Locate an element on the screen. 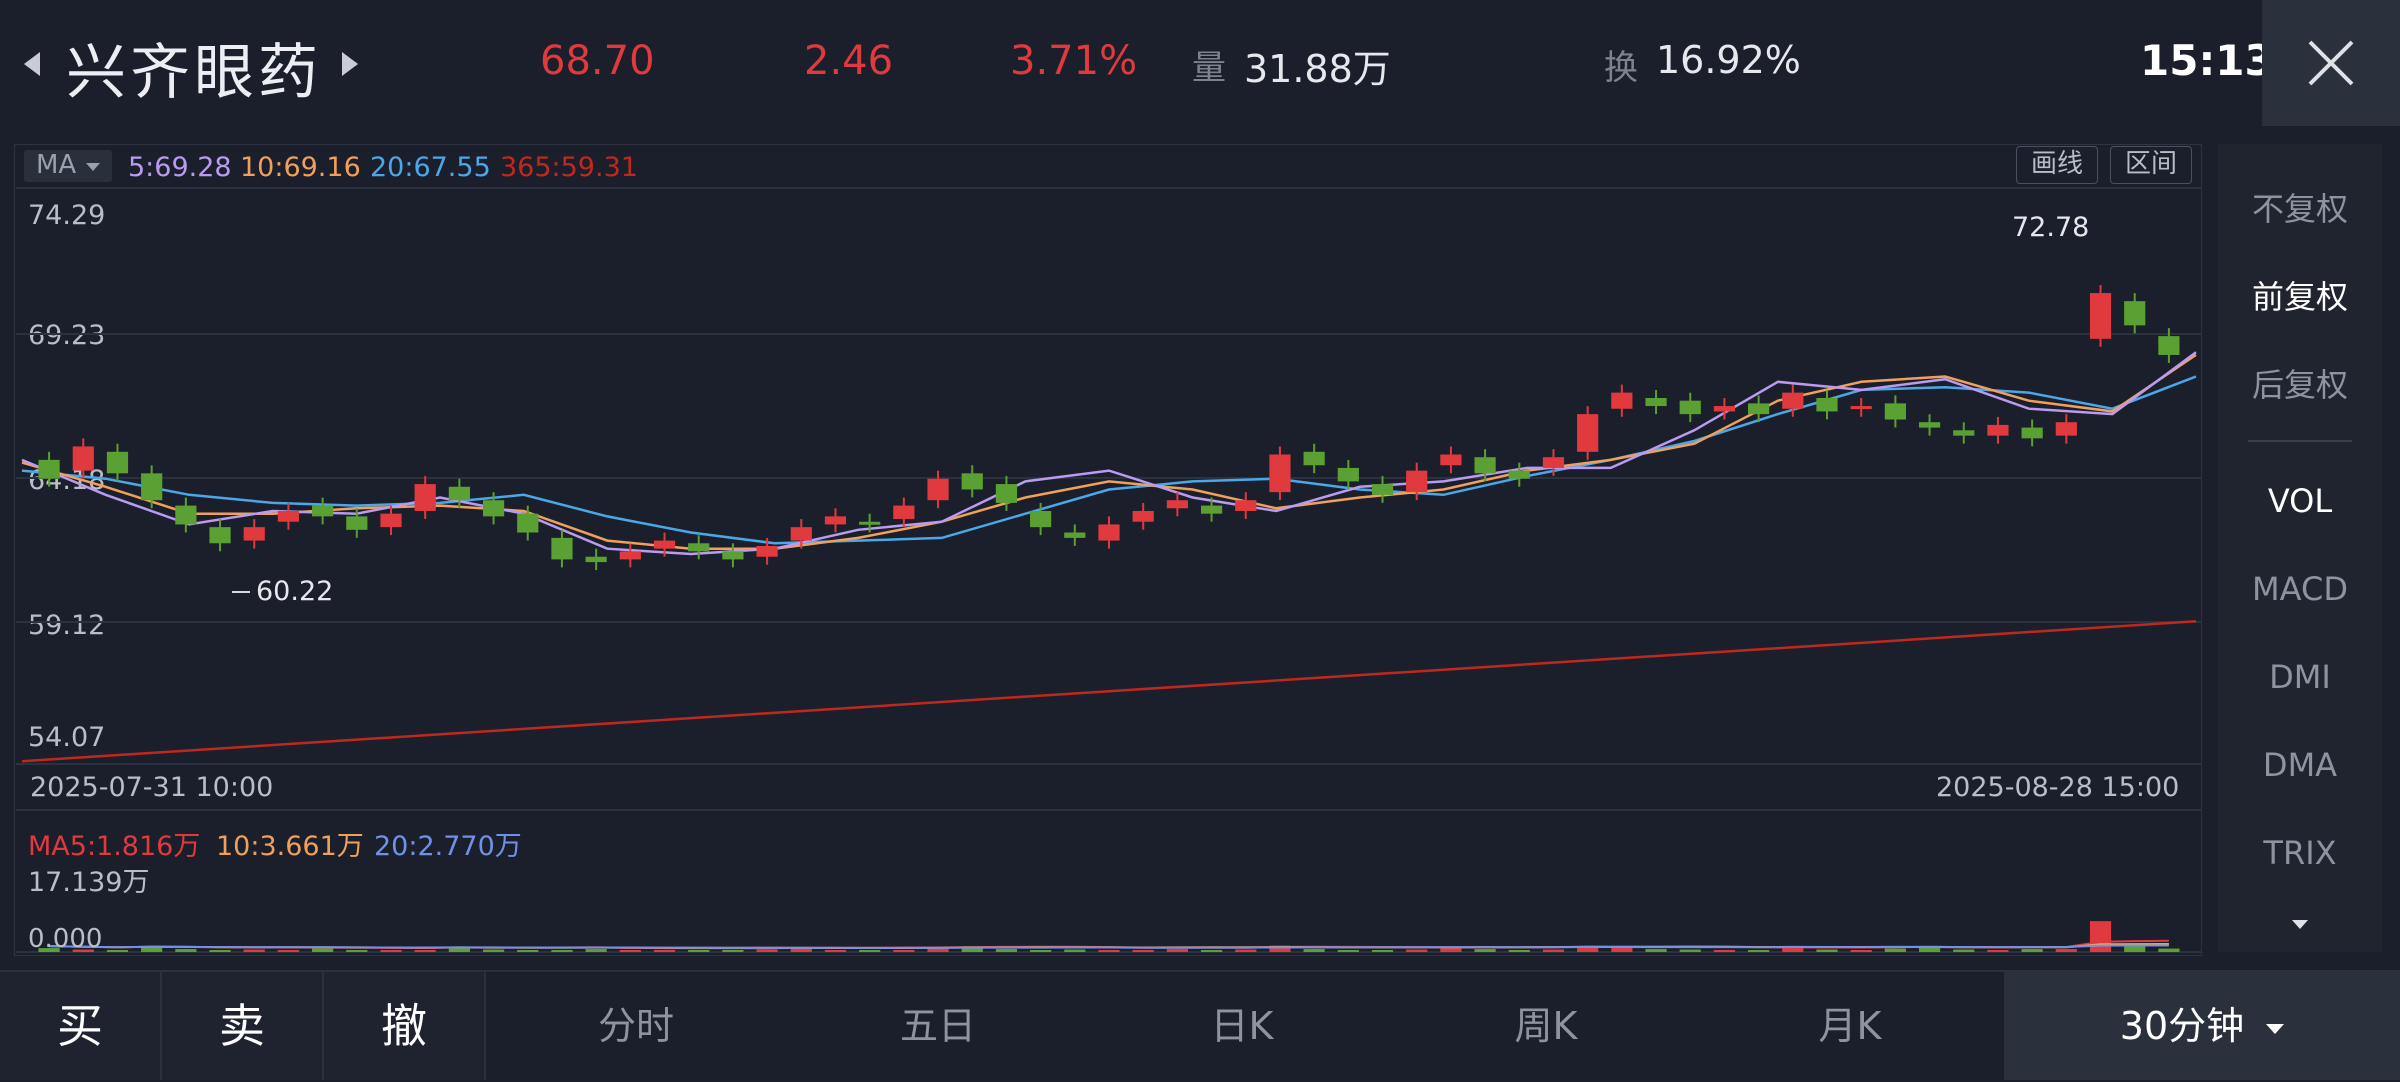 Image resolution: width=2400 pixels, height=1082 pixels. turnover-label: 换 is located at coordinates (1621, 68).